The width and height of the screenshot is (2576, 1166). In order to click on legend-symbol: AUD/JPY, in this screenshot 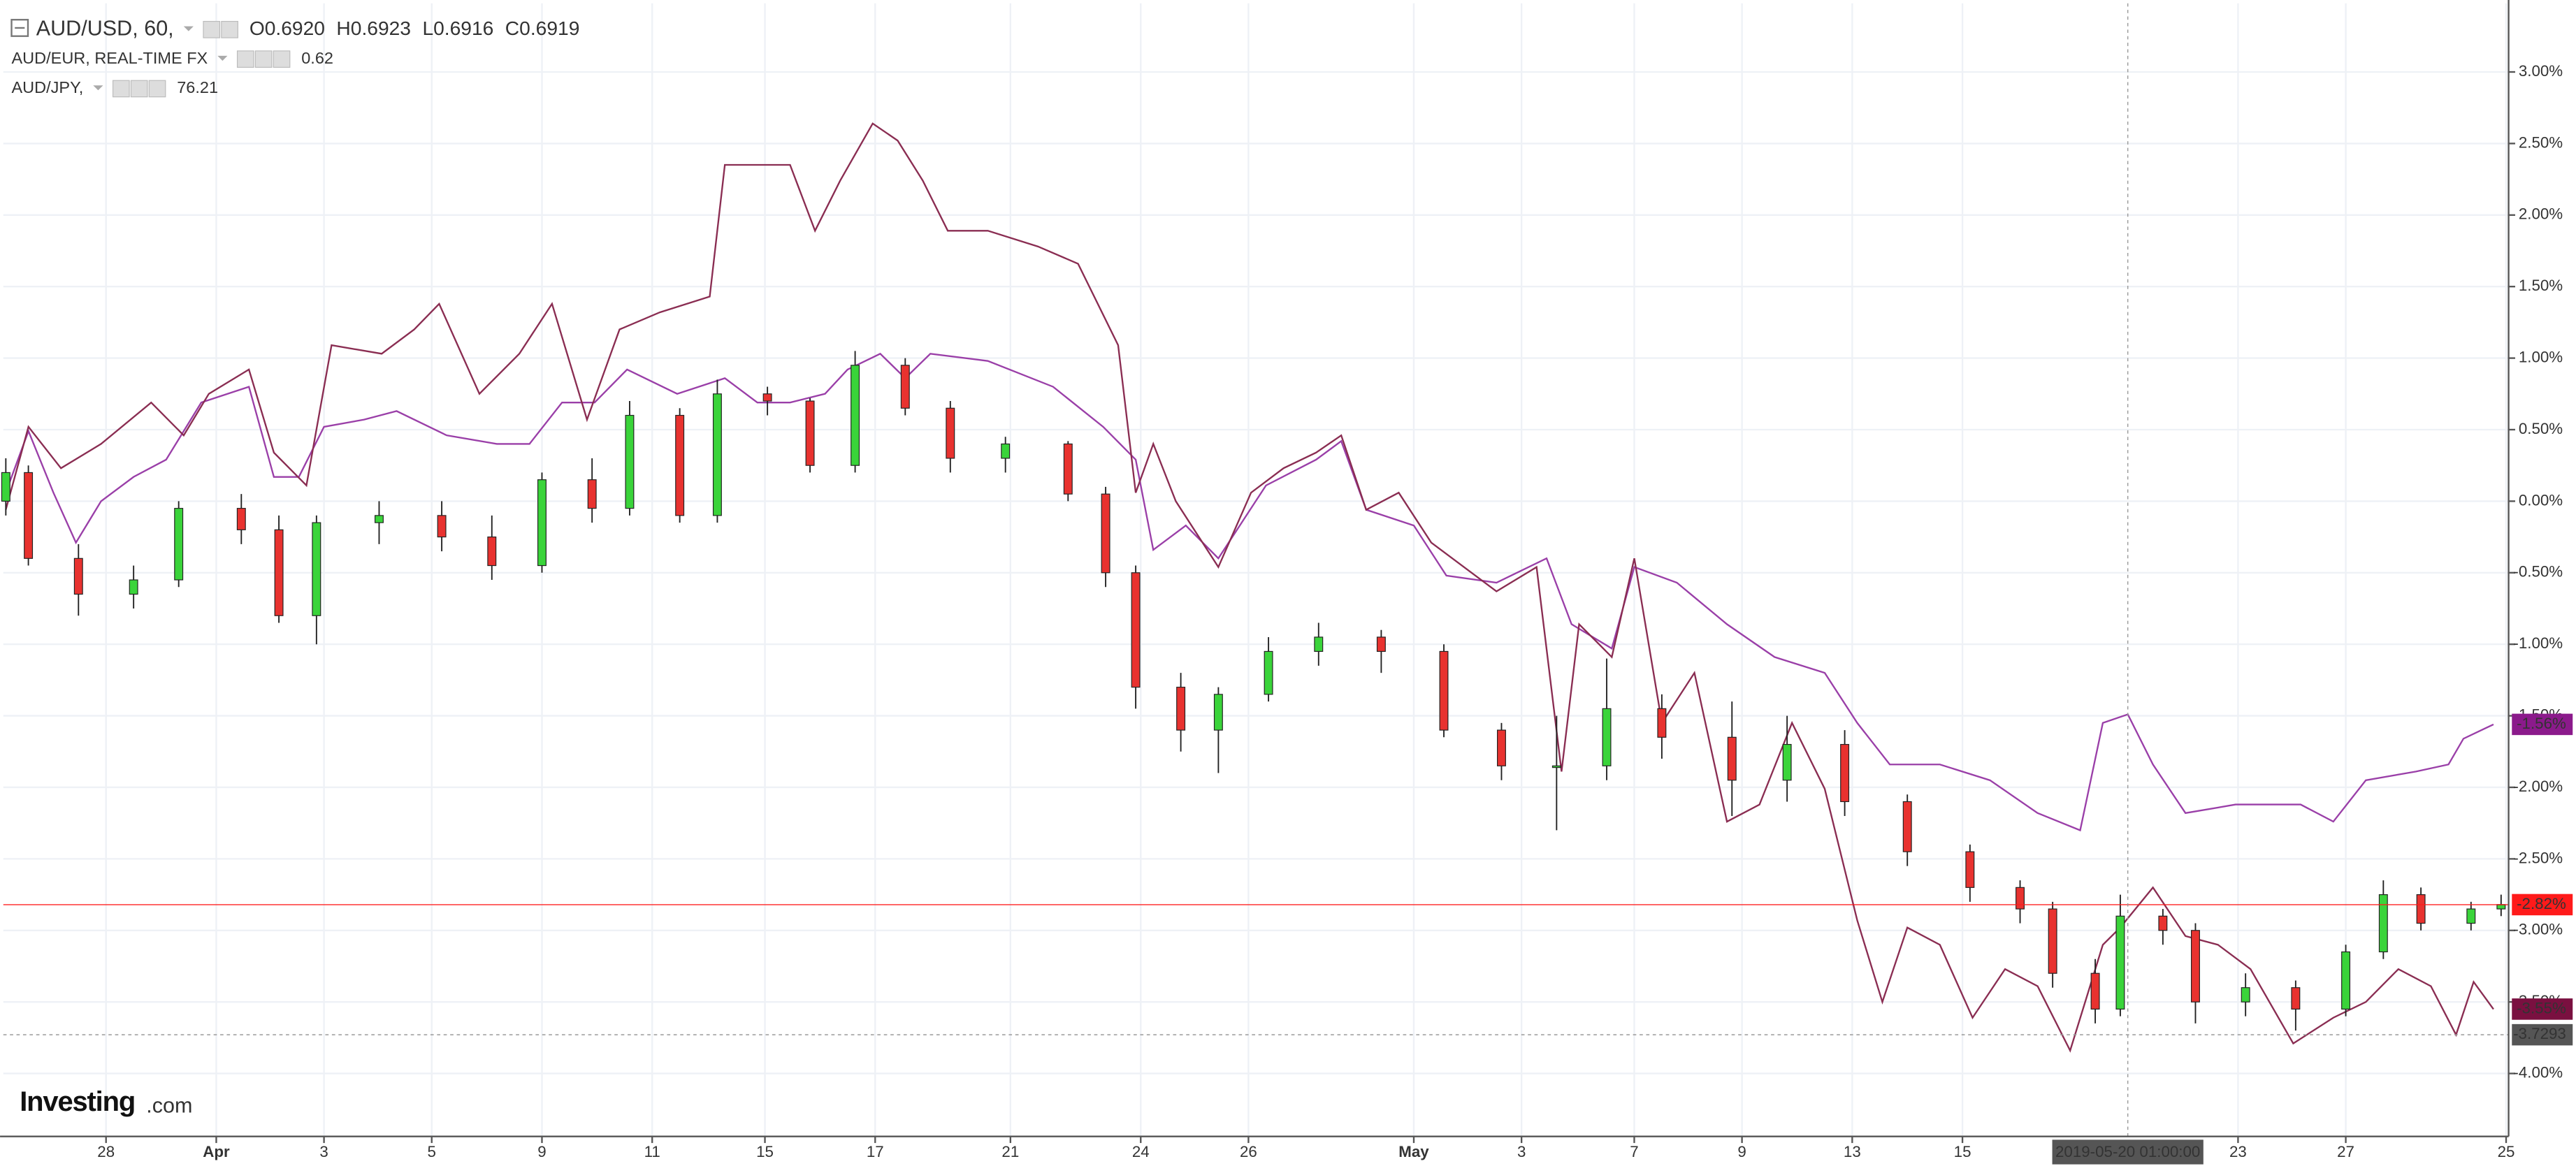, I will do `click(48, 87)`.